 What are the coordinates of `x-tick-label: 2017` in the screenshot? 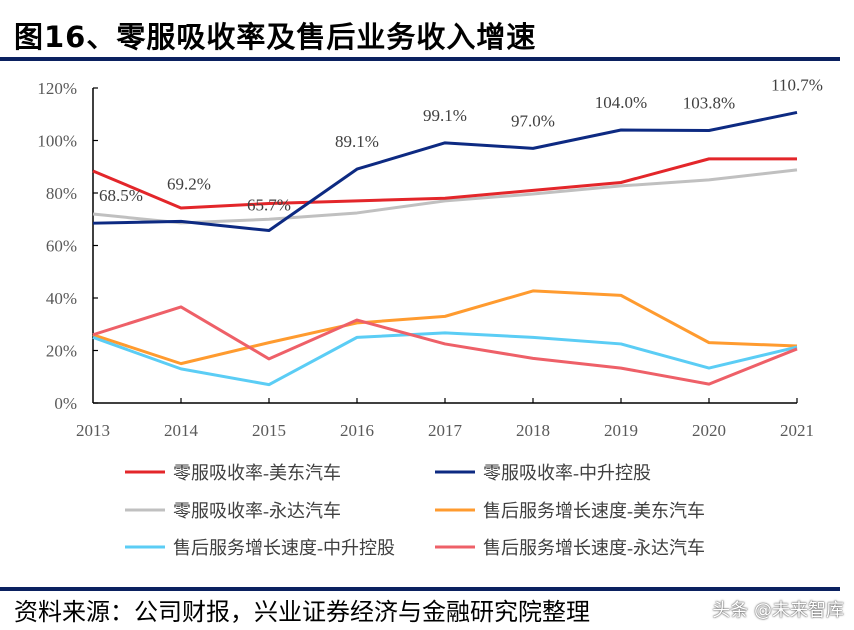 It's located at (445, 430).